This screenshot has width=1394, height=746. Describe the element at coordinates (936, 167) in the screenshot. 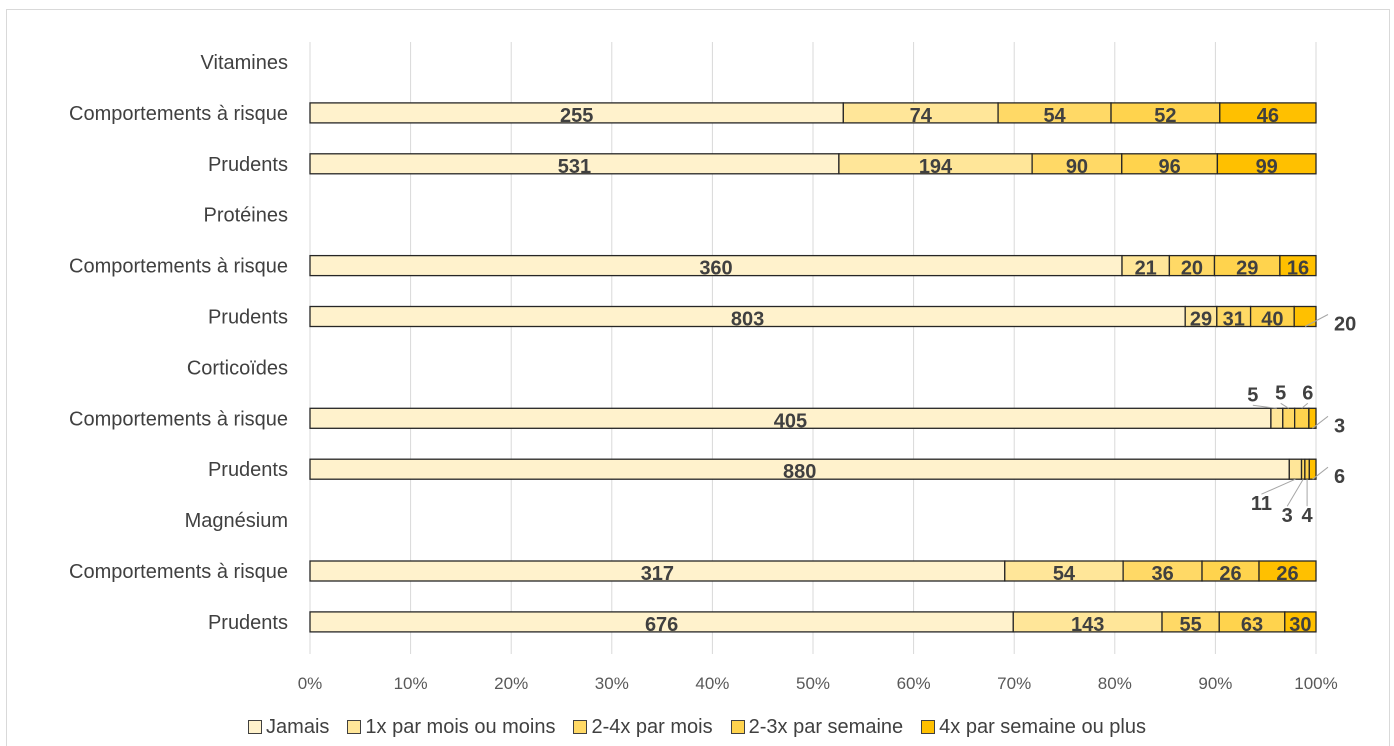

I see `data-label: 194` at that location.